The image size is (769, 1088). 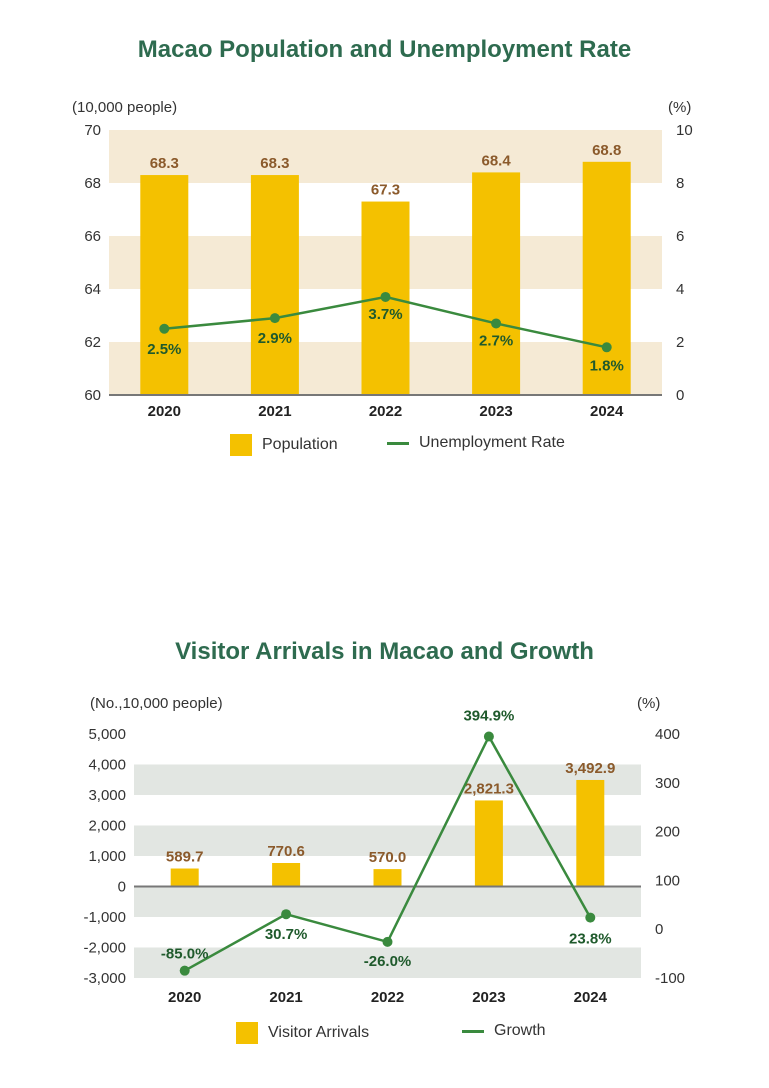 What do you see at coordinates (107, 734) in the screenshot?
I see `y-left-tick-label: 5,000` at bounding box center [107, 734].